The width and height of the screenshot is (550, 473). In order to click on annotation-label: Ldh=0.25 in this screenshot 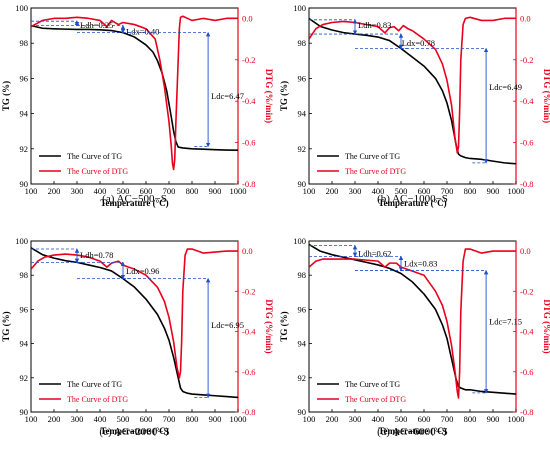, I will do `click(96, 25)`.